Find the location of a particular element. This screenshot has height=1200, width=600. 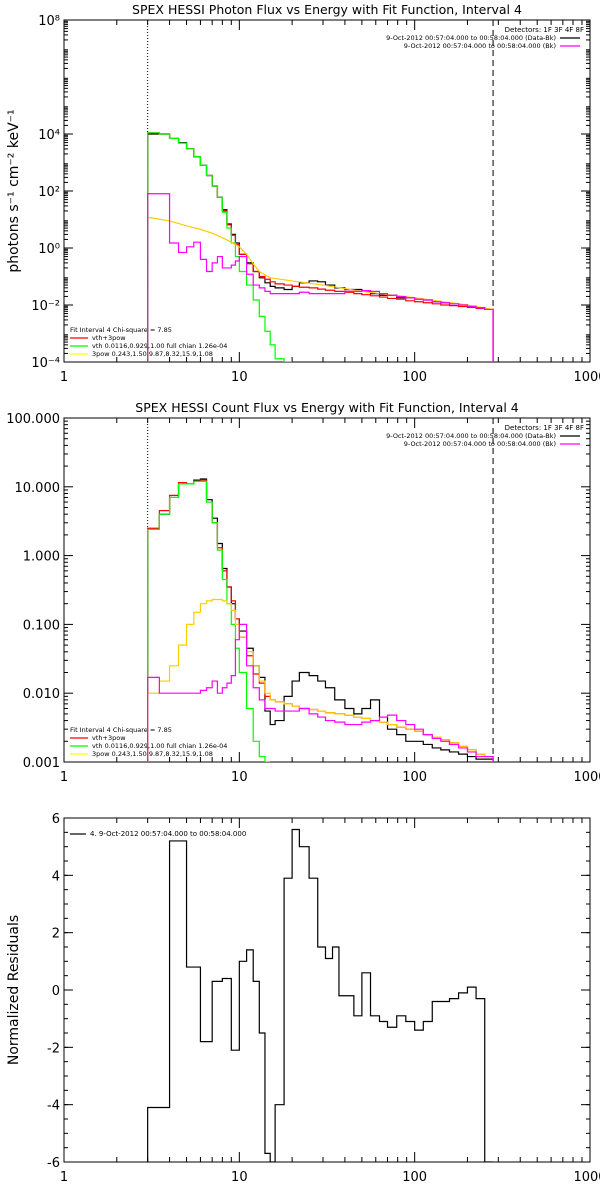

y-tick-label: 10⁰ is located at coordinates (49, 249).